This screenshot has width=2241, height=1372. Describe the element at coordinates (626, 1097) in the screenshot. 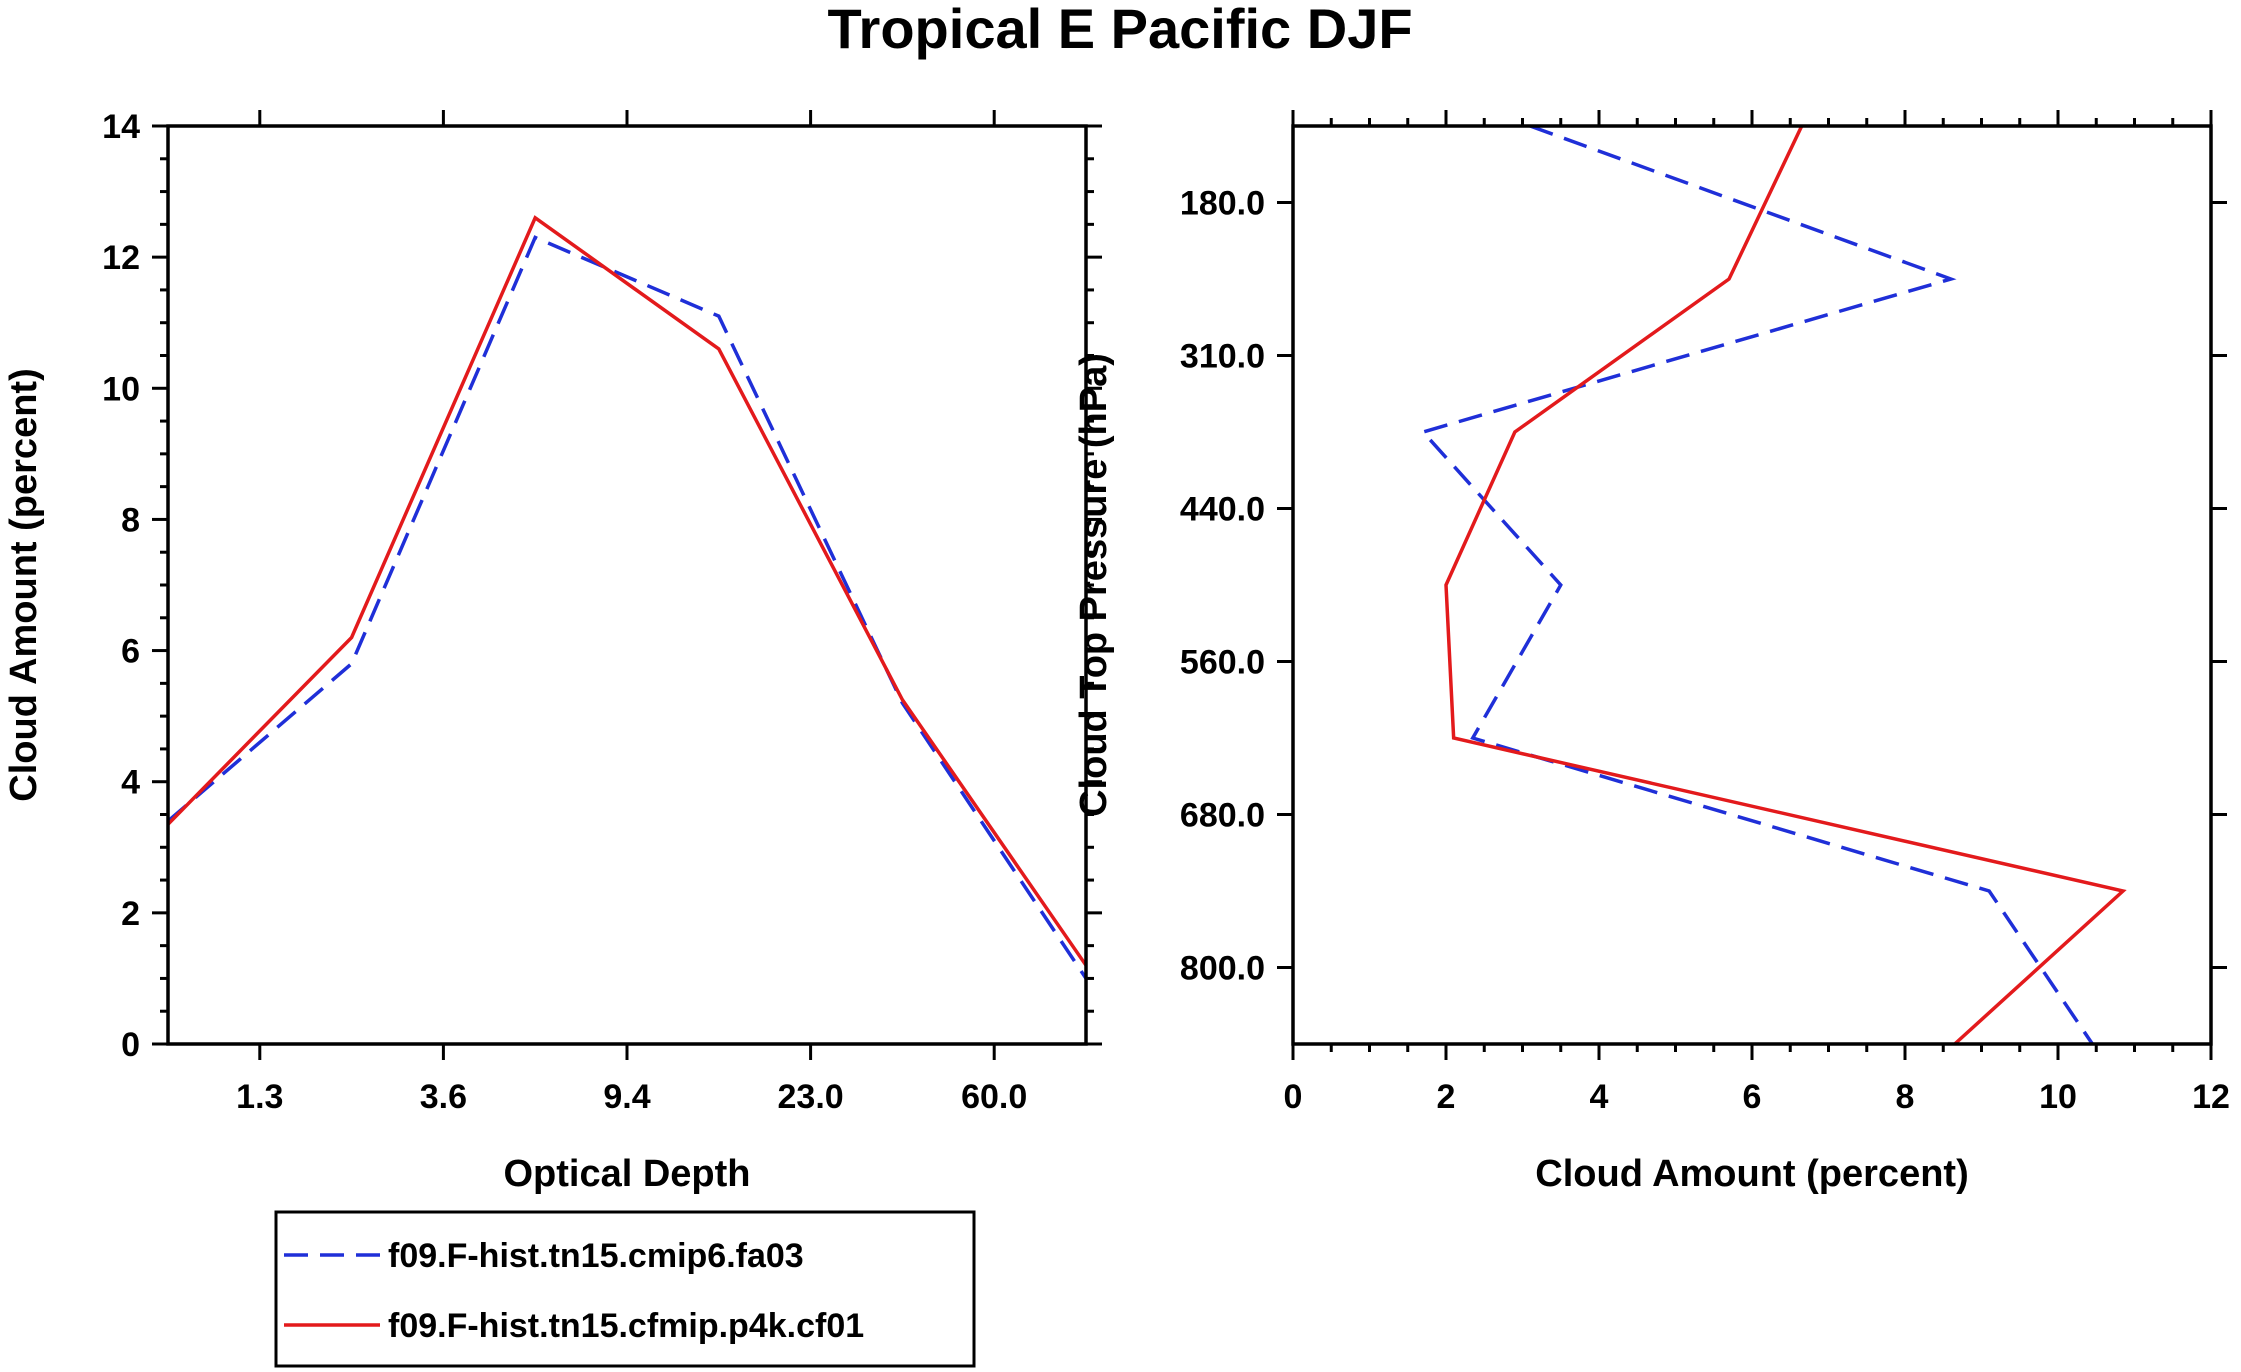

I see `left-x-tick-label: 9.4` at that location.